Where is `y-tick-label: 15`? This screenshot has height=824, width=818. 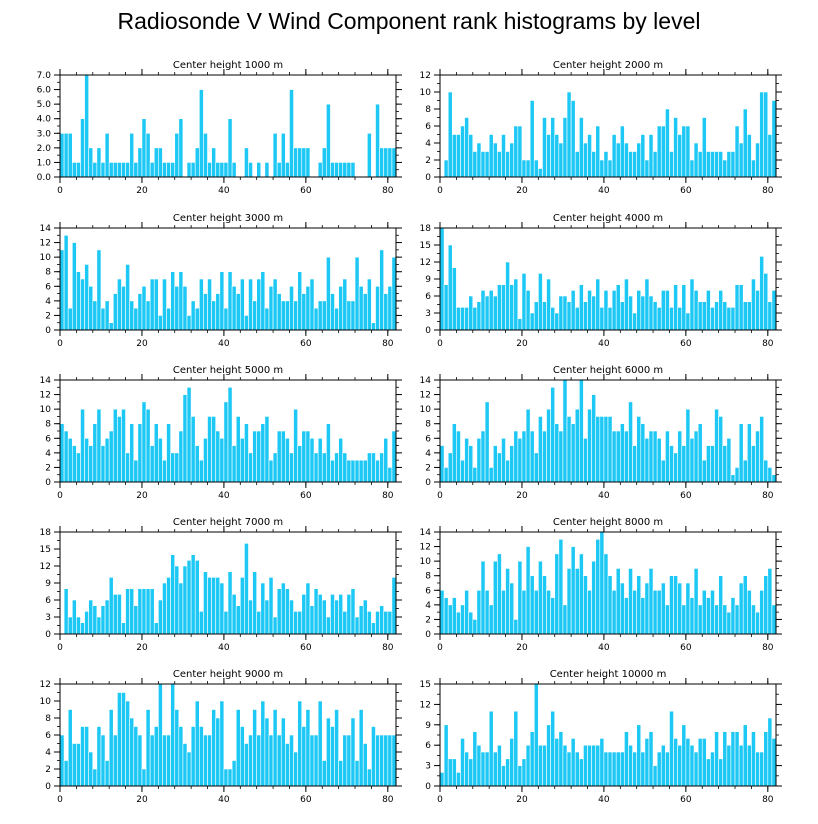
y-tick-label: 15 is located at coordinates (425, 685).